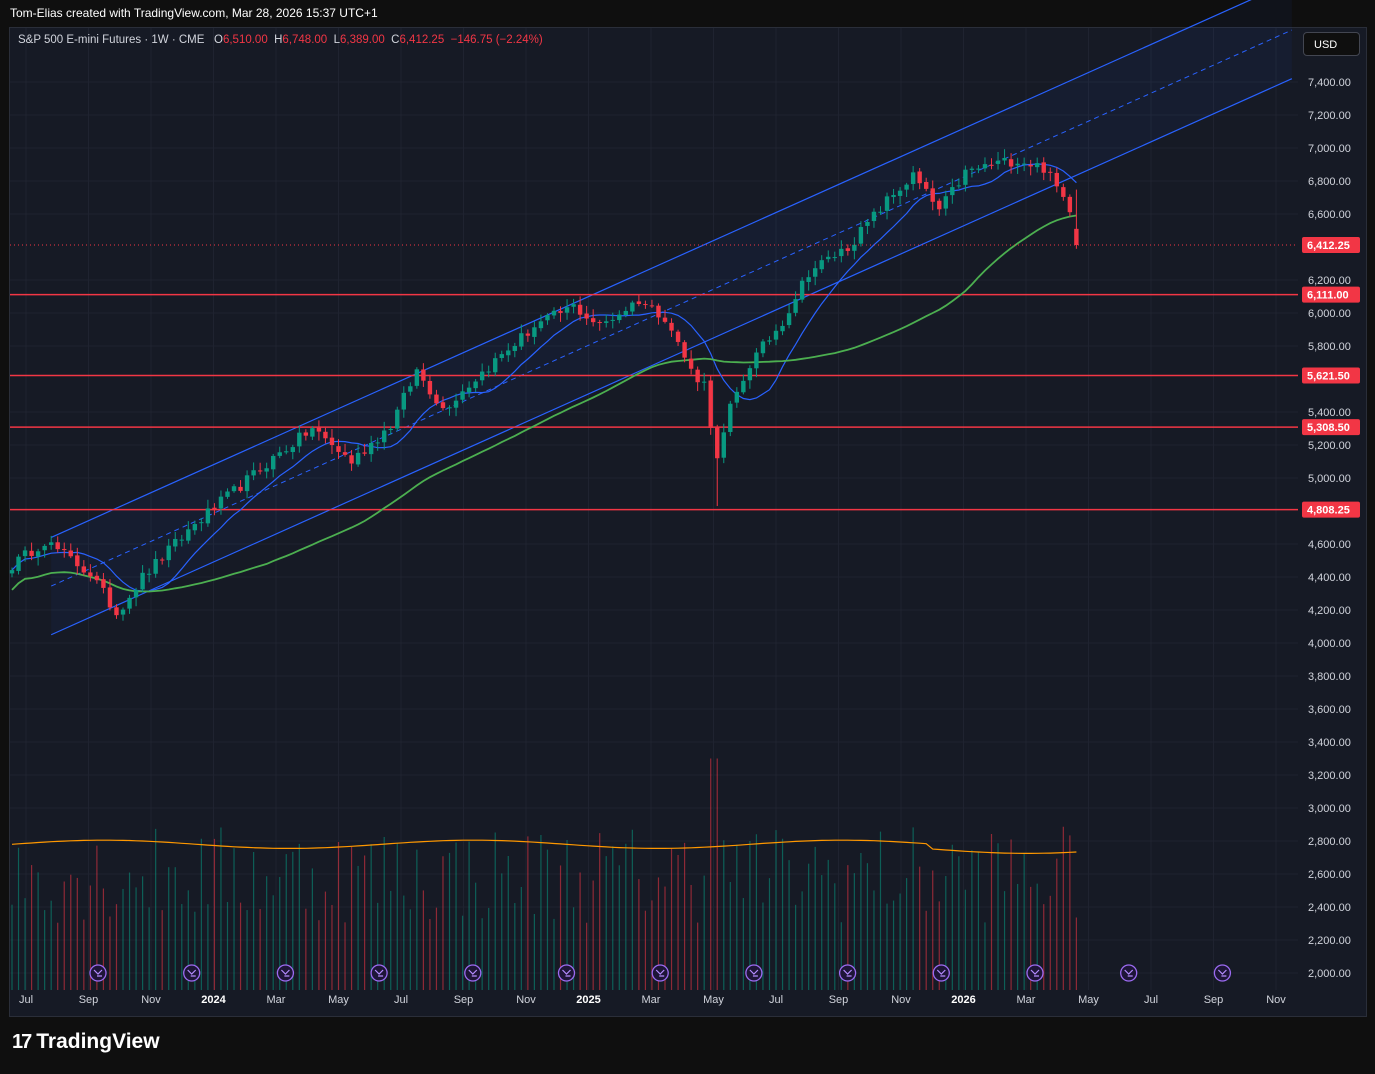 The width and height of the screenshot is (1375, 1074). Describe the element at coordinates (86, 1042) in the screenshot. I see `tradingview-logo: 17 TradingView` at that location.